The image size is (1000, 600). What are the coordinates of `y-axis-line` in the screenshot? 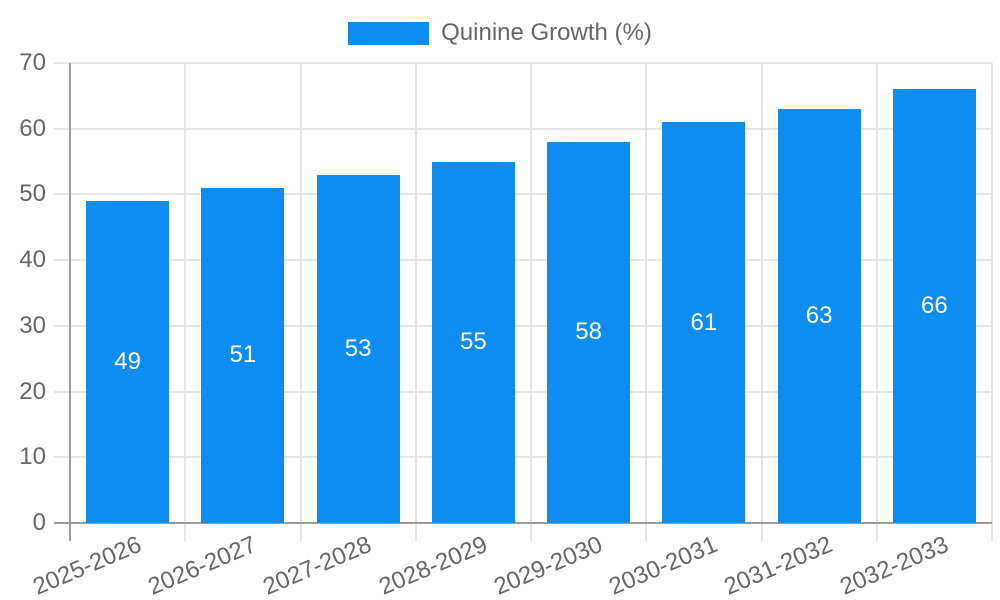 It's located at (70, 302).